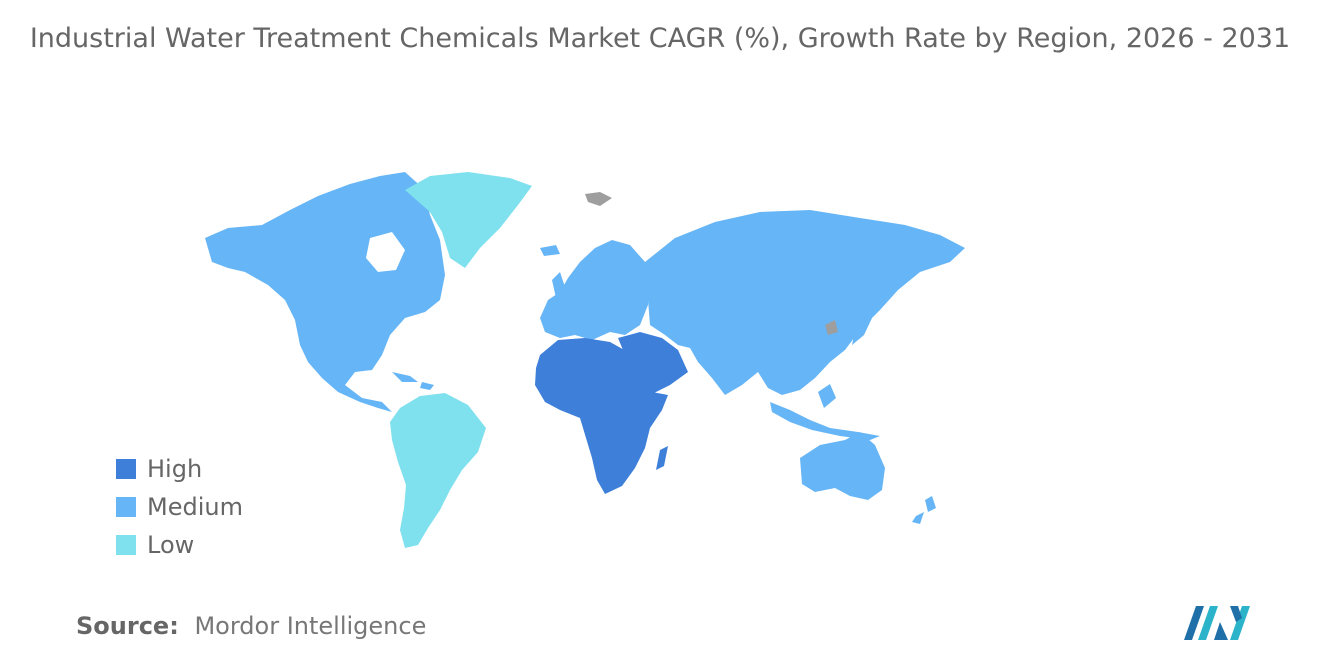  I want to click on legend-swatch-medium, so click(126, 507).